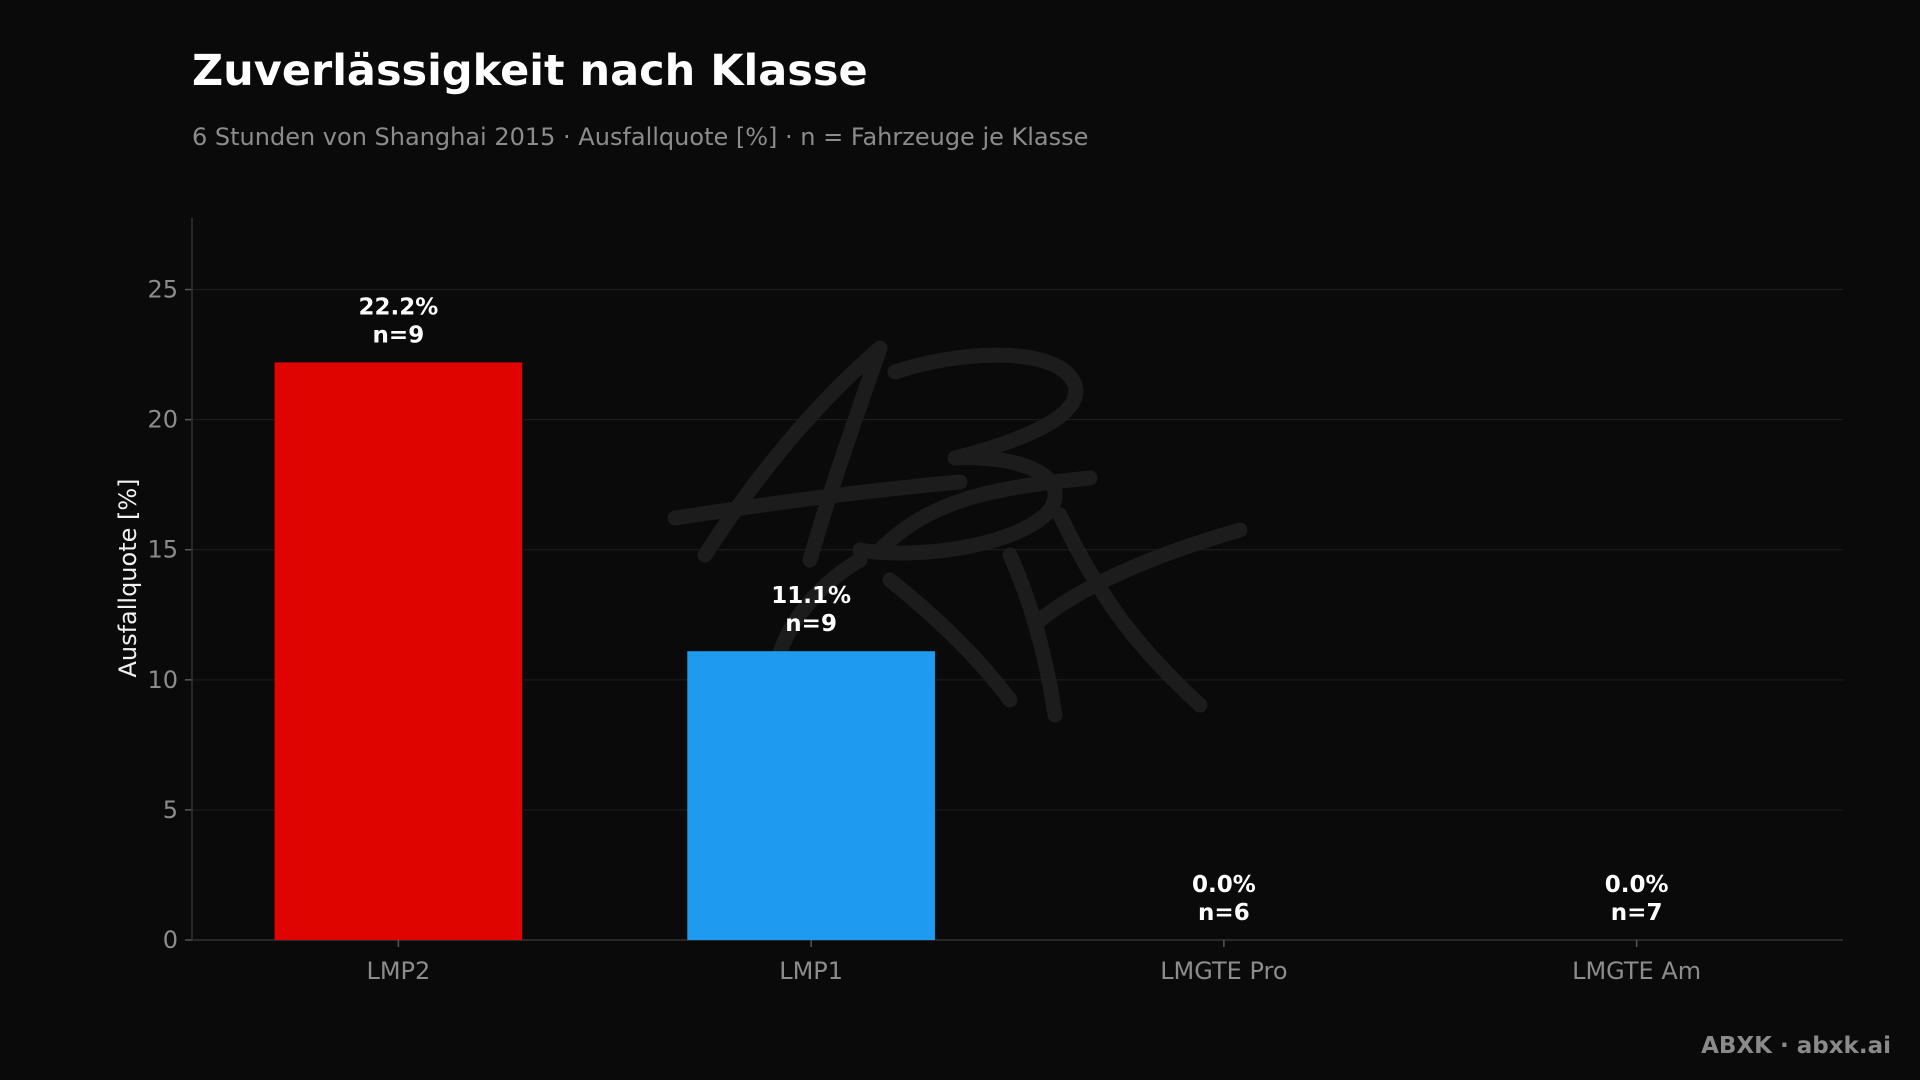 The image size is (1920, 1080). I want to click on value-label: 22.2%, so click(398, 307).